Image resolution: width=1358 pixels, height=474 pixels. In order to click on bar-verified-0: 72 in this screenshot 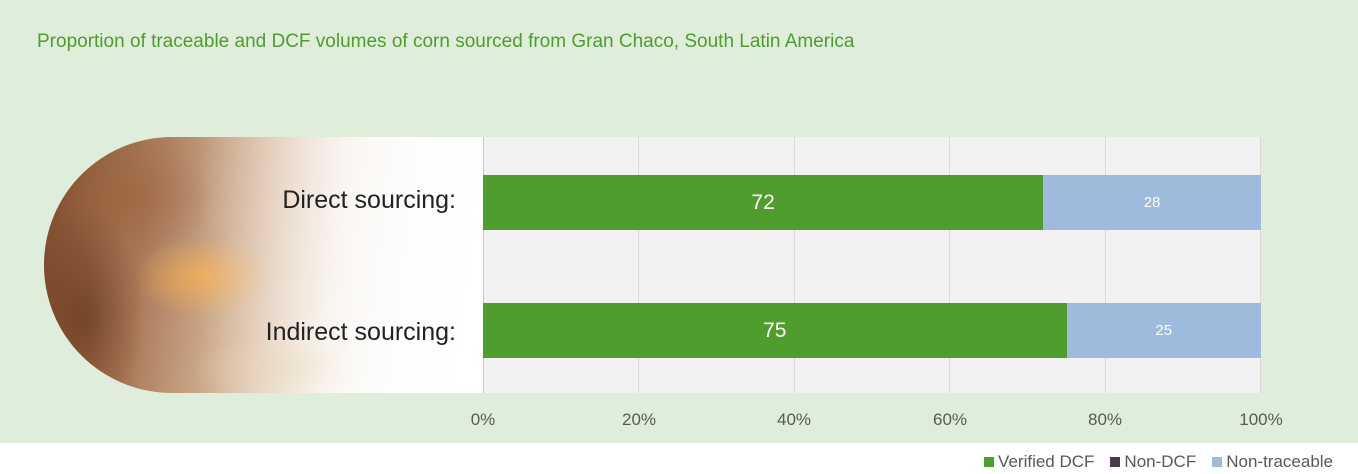, I will do `click(763, 202)`.